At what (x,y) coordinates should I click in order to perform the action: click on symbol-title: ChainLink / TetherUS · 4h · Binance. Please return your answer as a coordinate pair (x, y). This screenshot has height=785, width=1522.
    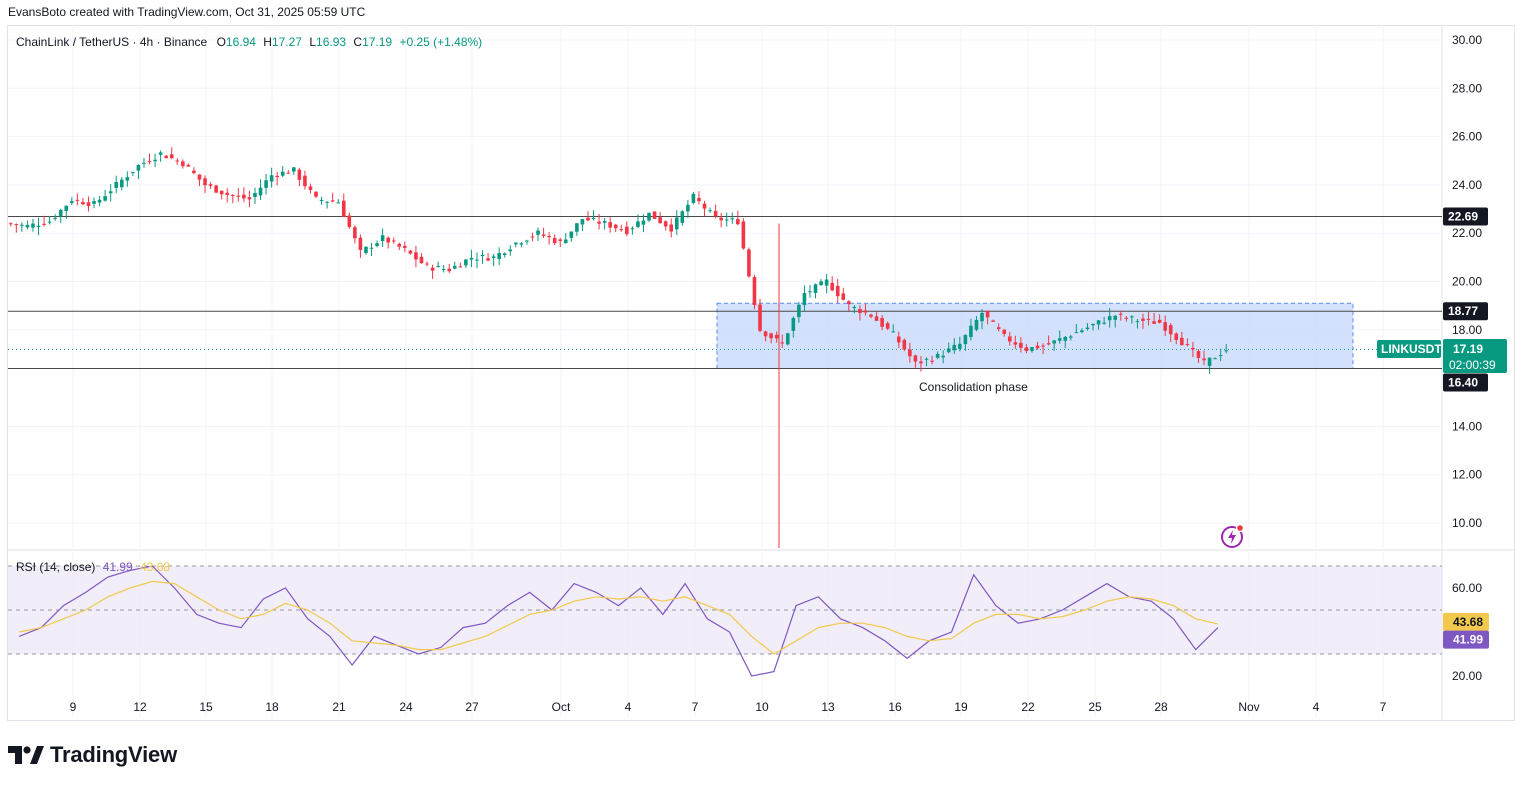
    Looking at the image, I should click on (112, 42).